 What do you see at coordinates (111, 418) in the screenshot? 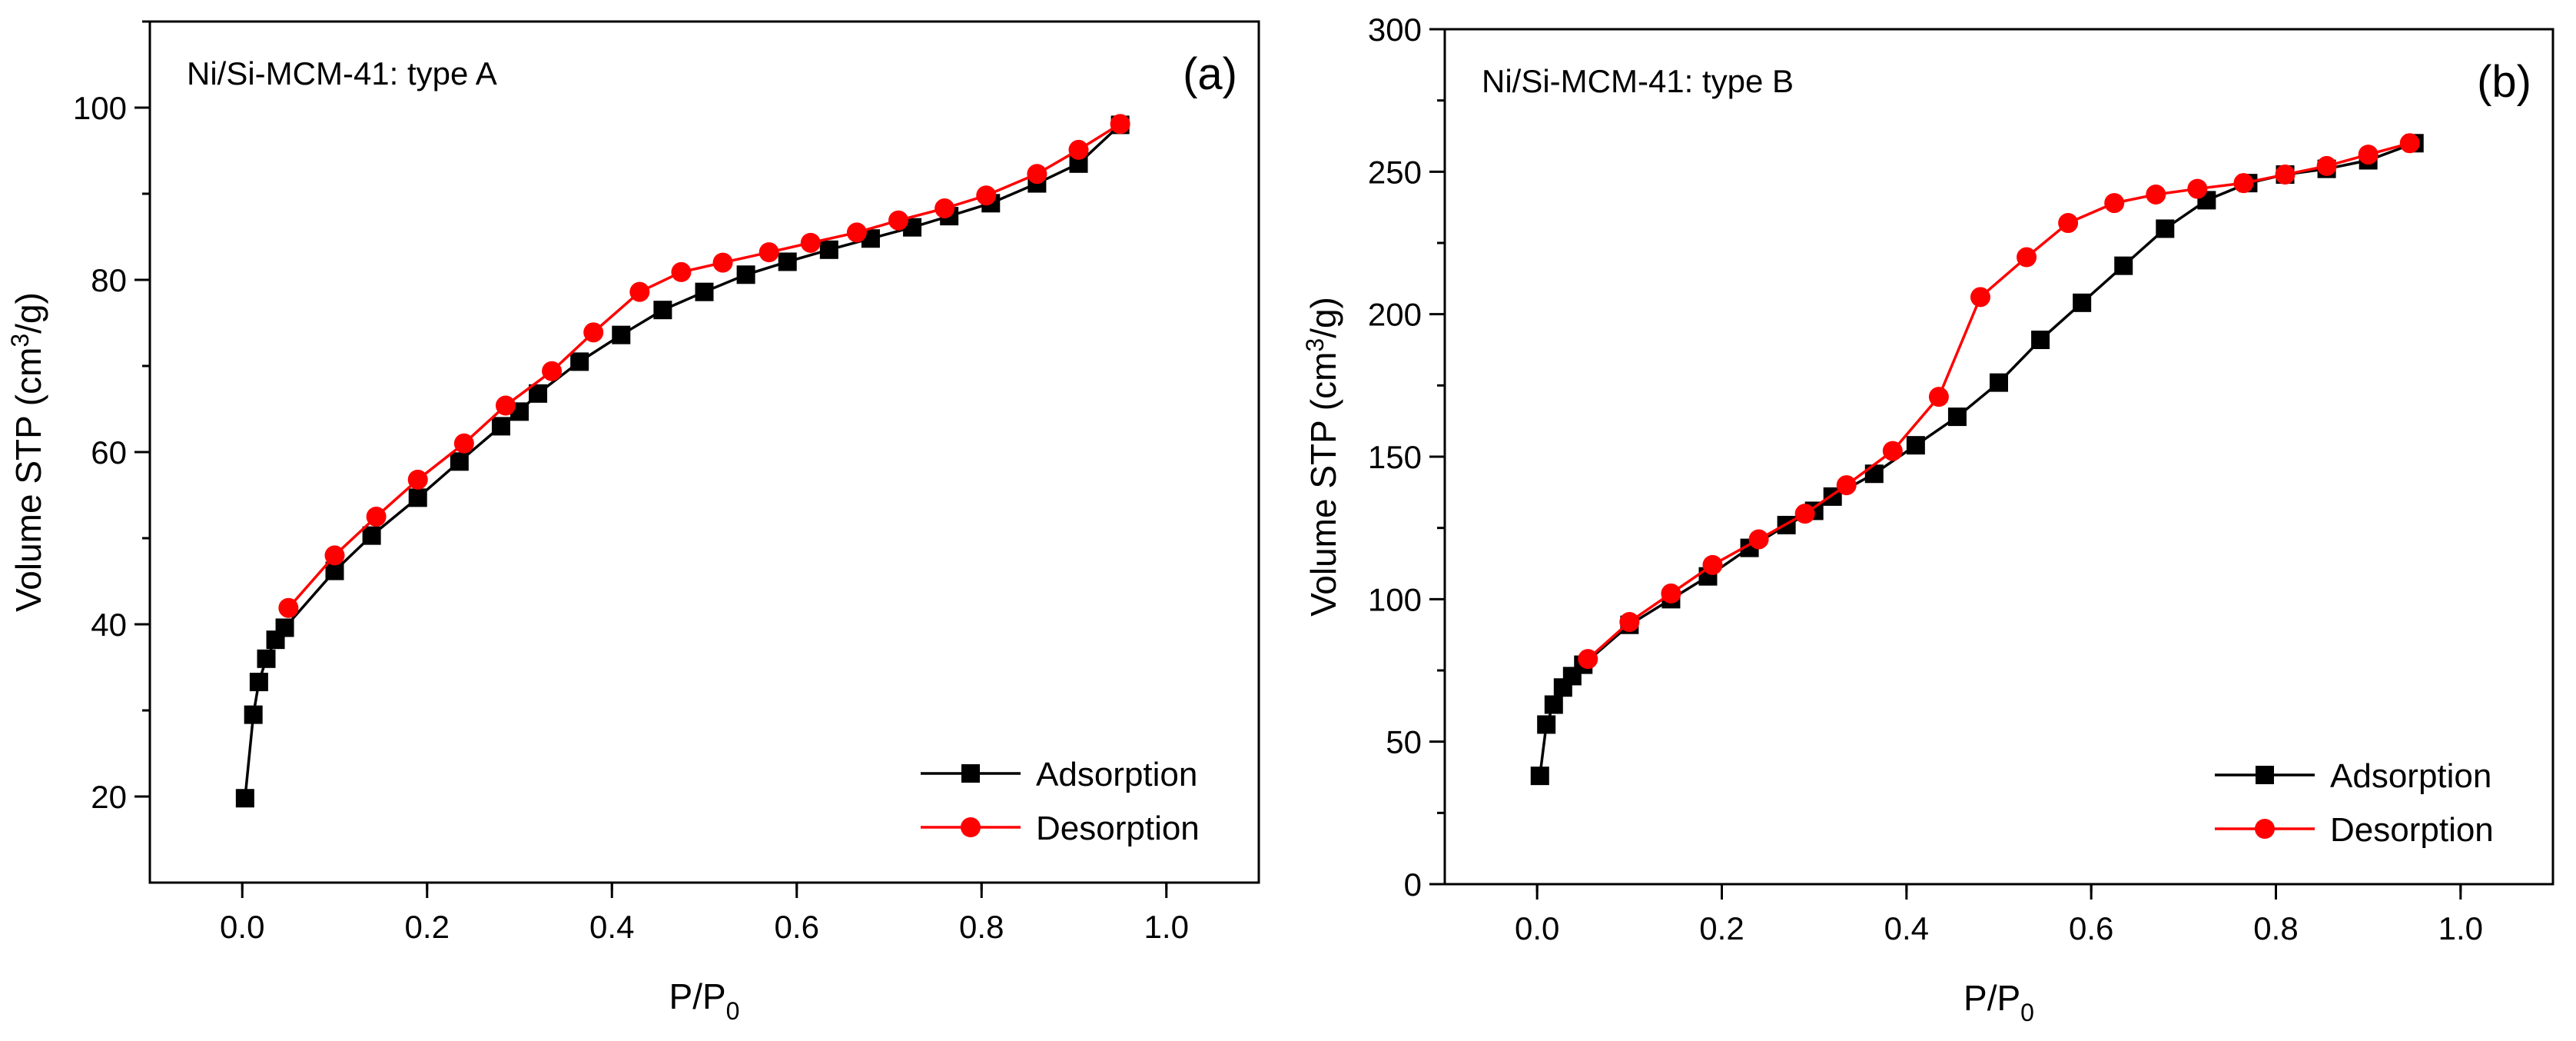
I see `y-axis: 20 40 60 80 100` at bounding box center [111, 418].